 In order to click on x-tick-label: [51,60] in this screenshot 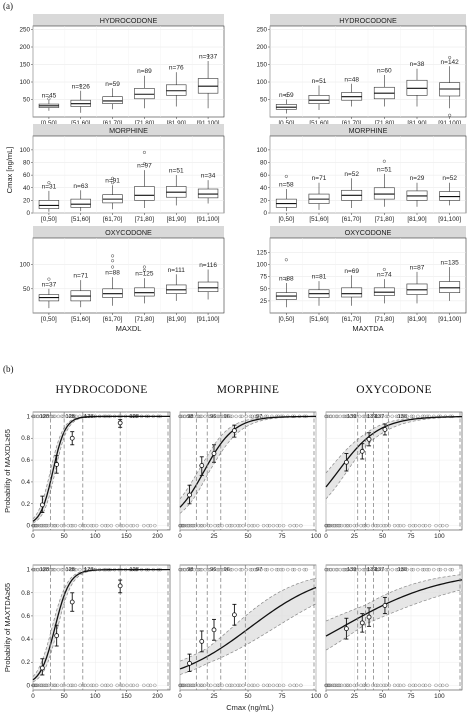, I will do `click(319, 219)`.